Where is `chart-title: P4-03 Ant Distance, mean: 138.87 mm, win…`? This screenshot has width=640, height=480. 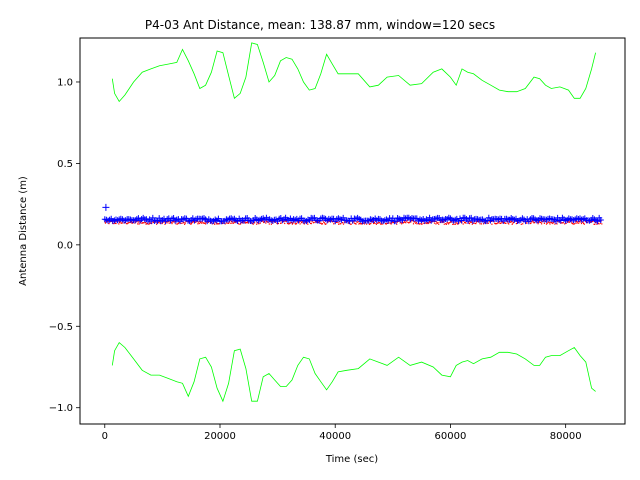
chart-title: P4-03 Ant Distance, mean: 138.87 mm, win… is located at coordinates (320, 25).